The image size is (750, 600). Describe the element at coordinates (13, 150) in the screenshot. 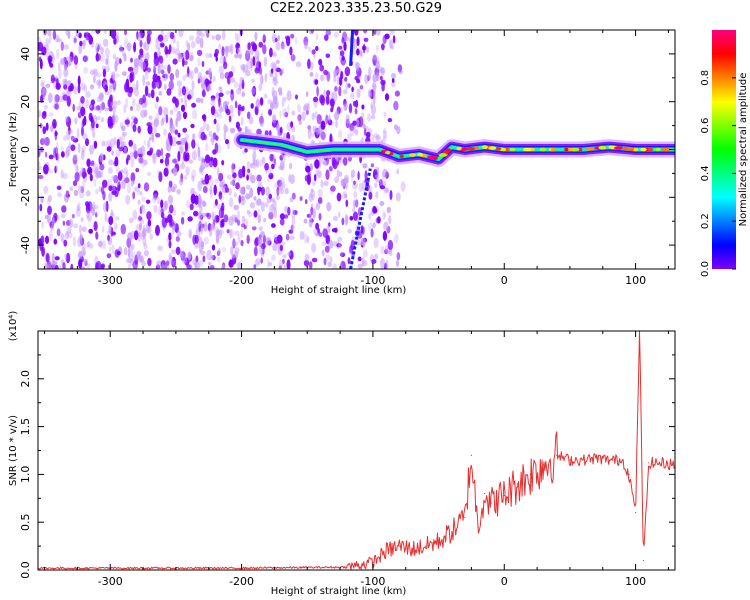

I see `y-axis-label: Frequency (Hz)` at that location.